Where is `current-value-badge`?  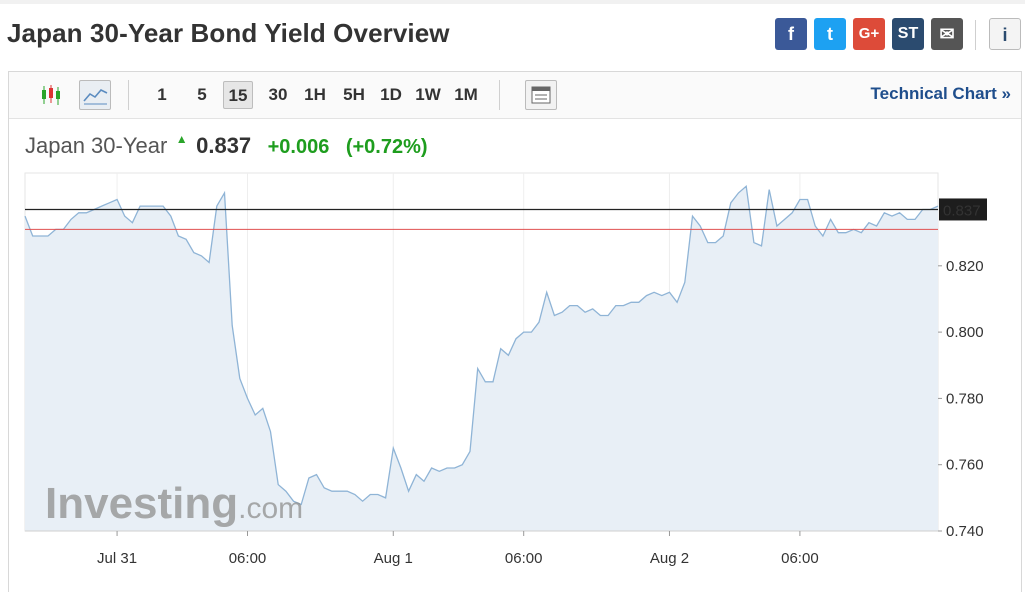 current-value-badge is located at coordinates (963, 209).